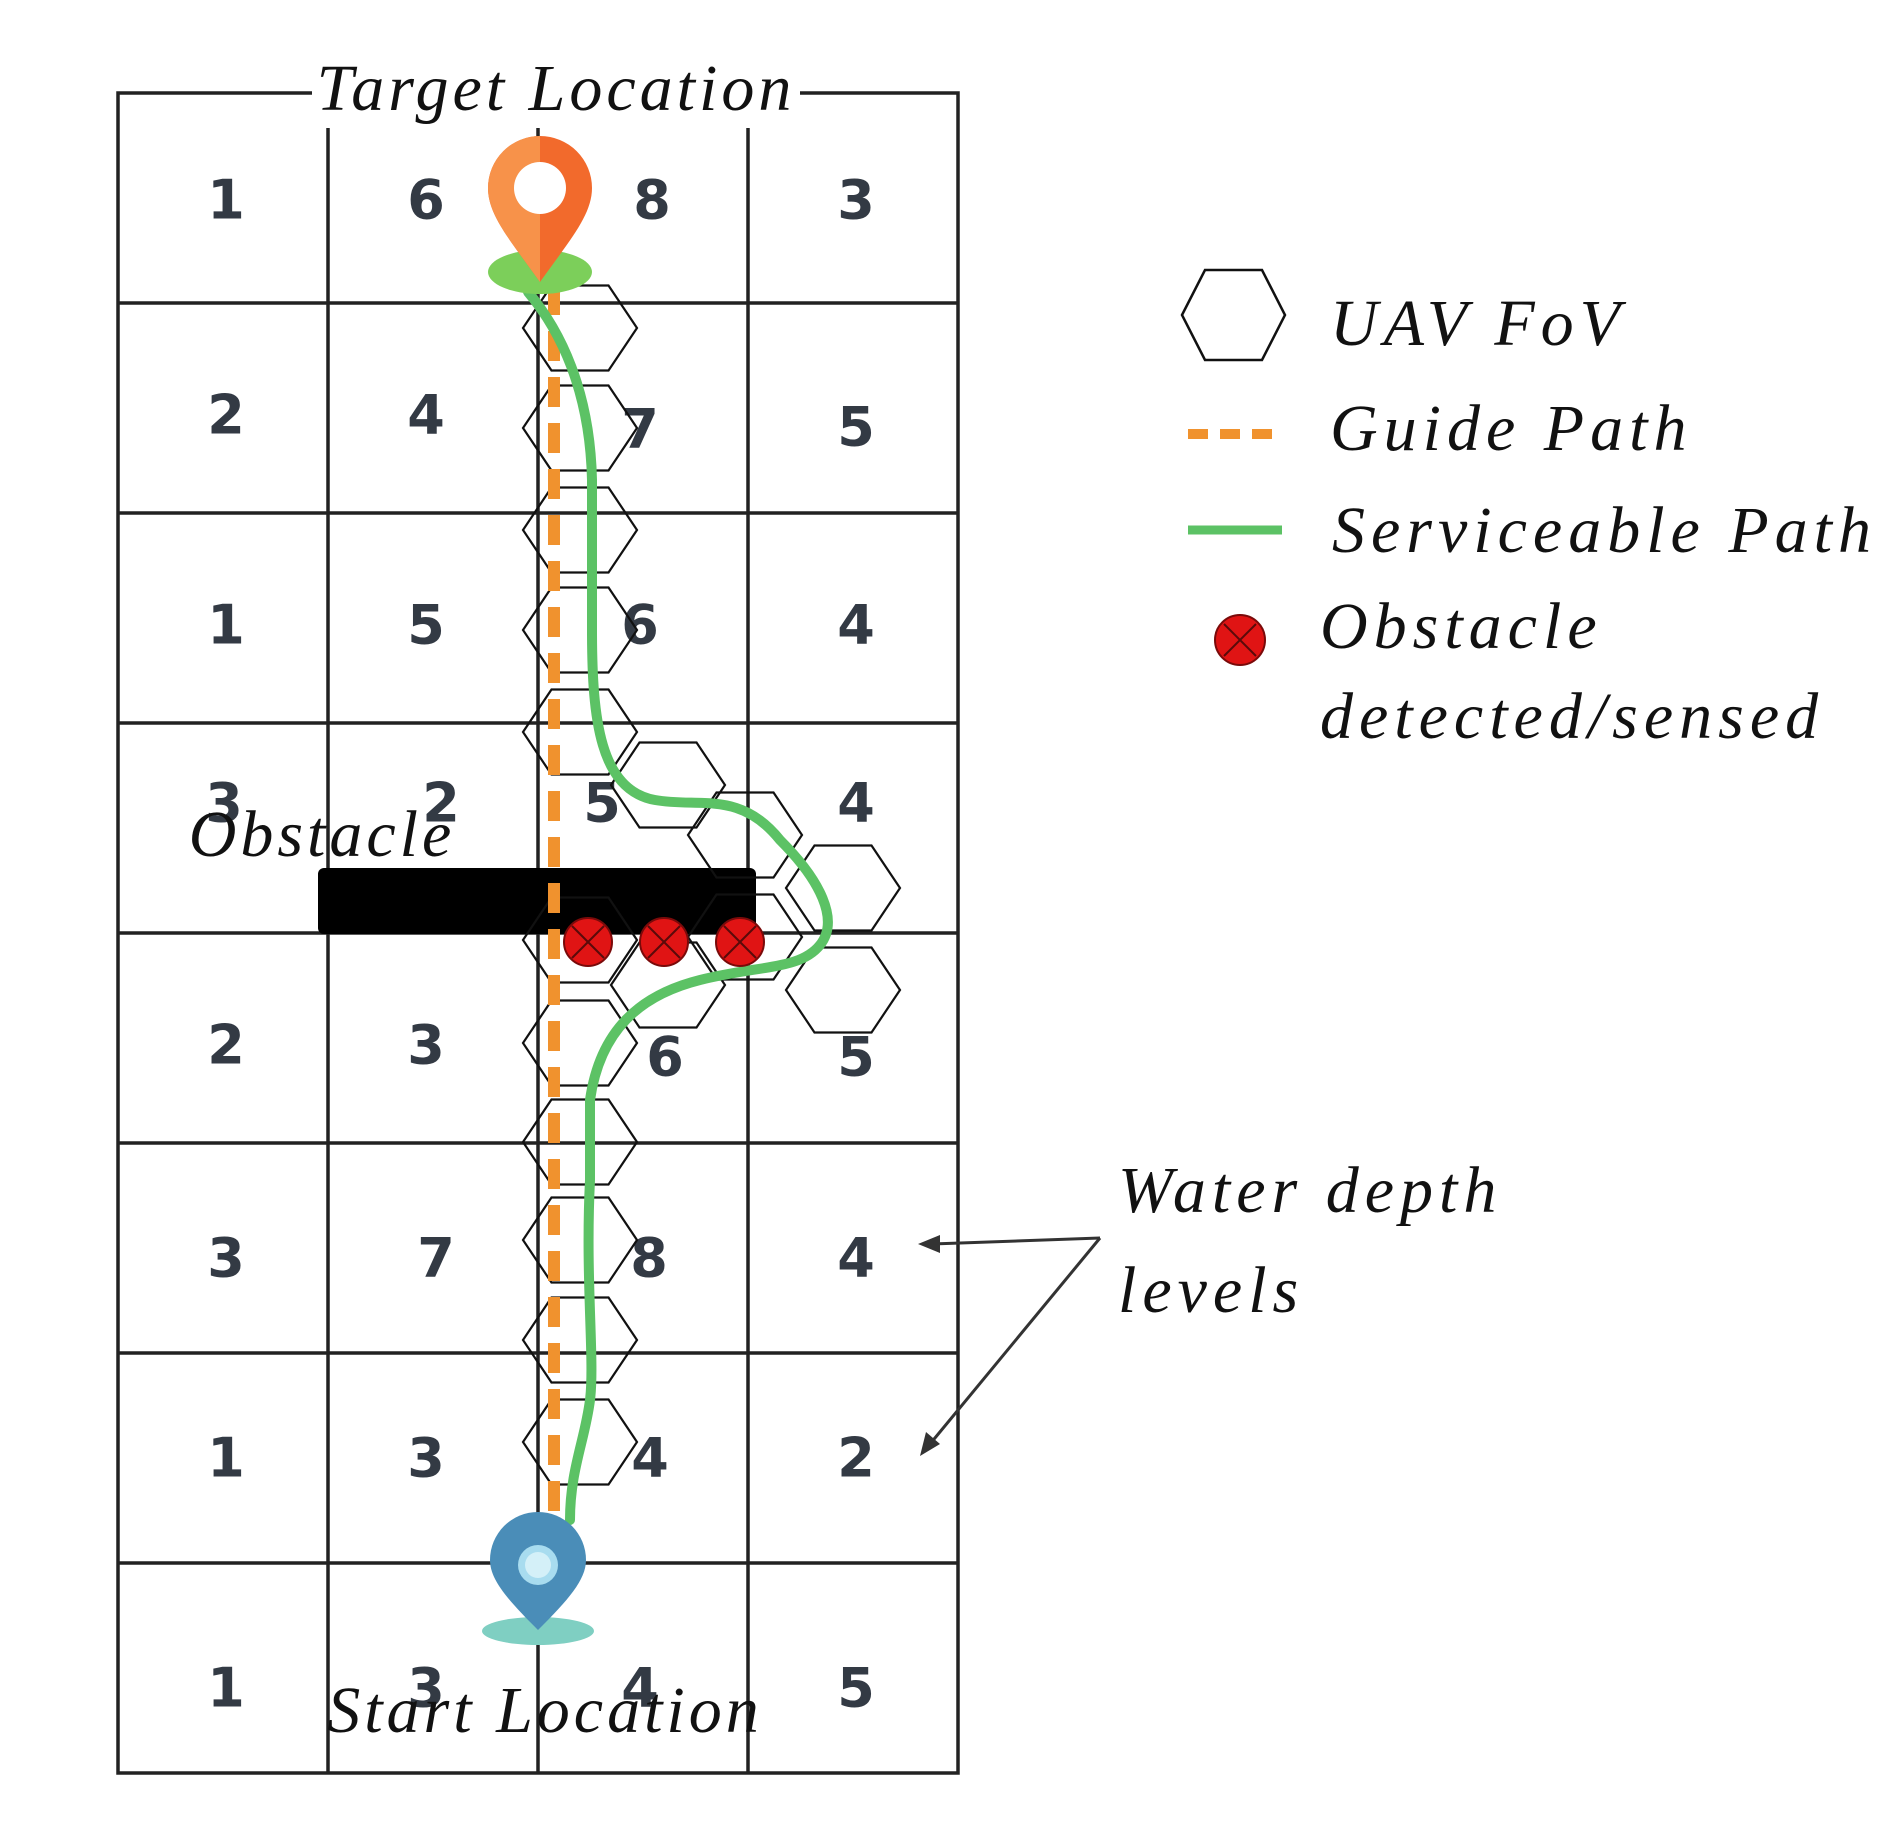  What do you see at coordinates (1016, 1241) in the screenshot?
I see `annotation-arrow-upper` at bounding box center [1016, 1241].